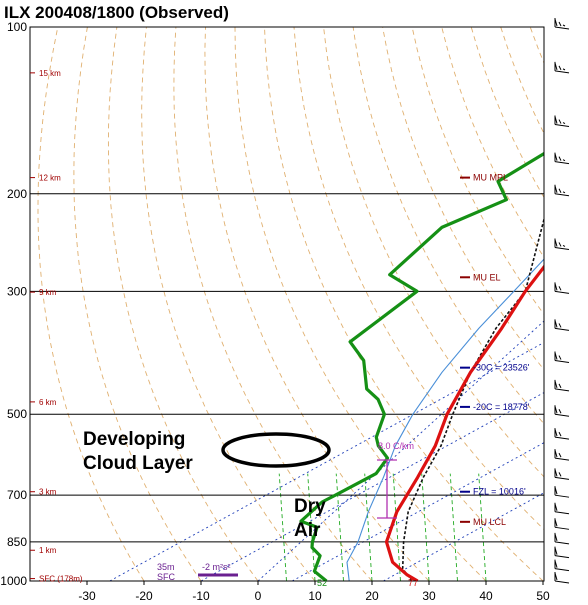 This screenshot has width=588, height=605. I want to click on height-label: 15 km, so click(50, 73).